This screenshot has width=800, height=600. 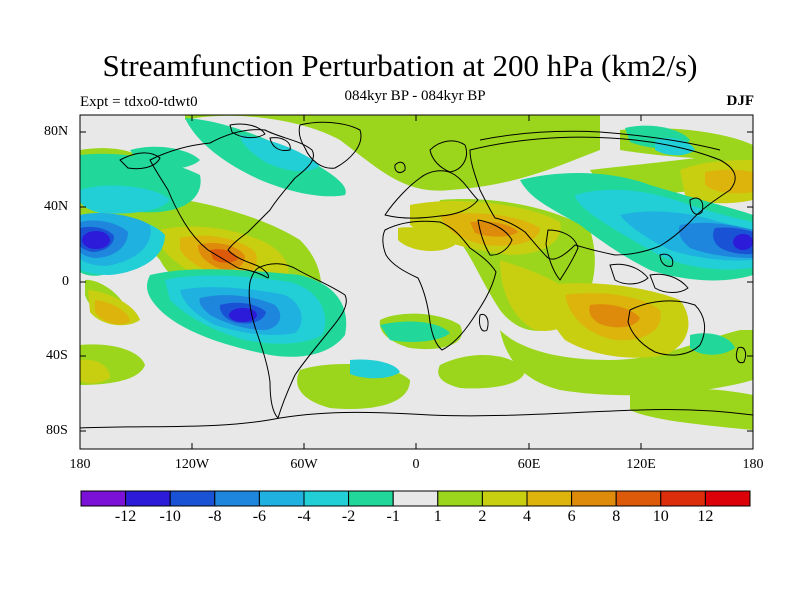 What do you see at coordinates (304, 516) in the screenshot?
I see `colorbar-label: -4` at bounding box center [304, 516].